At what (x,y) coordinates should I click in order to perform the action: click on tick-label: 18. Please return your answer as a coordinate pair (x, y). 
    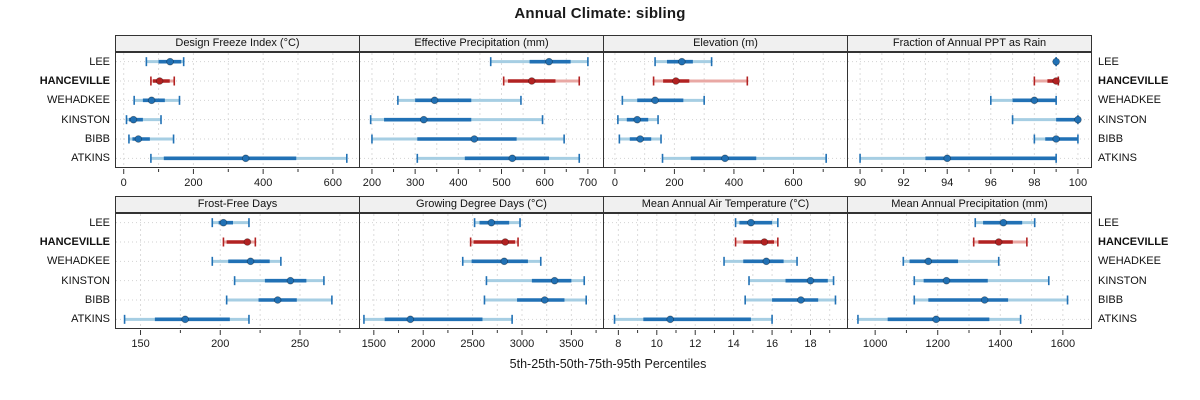
    Looking at the image, I should click on (810, 344).